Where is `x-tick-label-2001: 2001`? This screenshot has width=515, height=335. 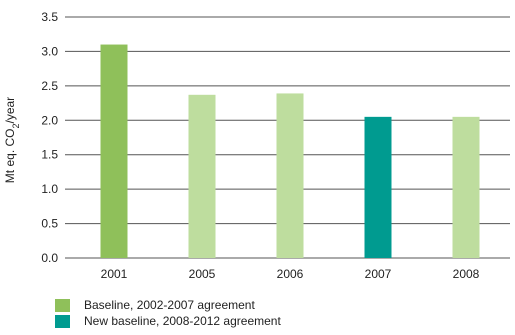
x-tick-label-2001: 2001 is located at coordinates (114, 274).